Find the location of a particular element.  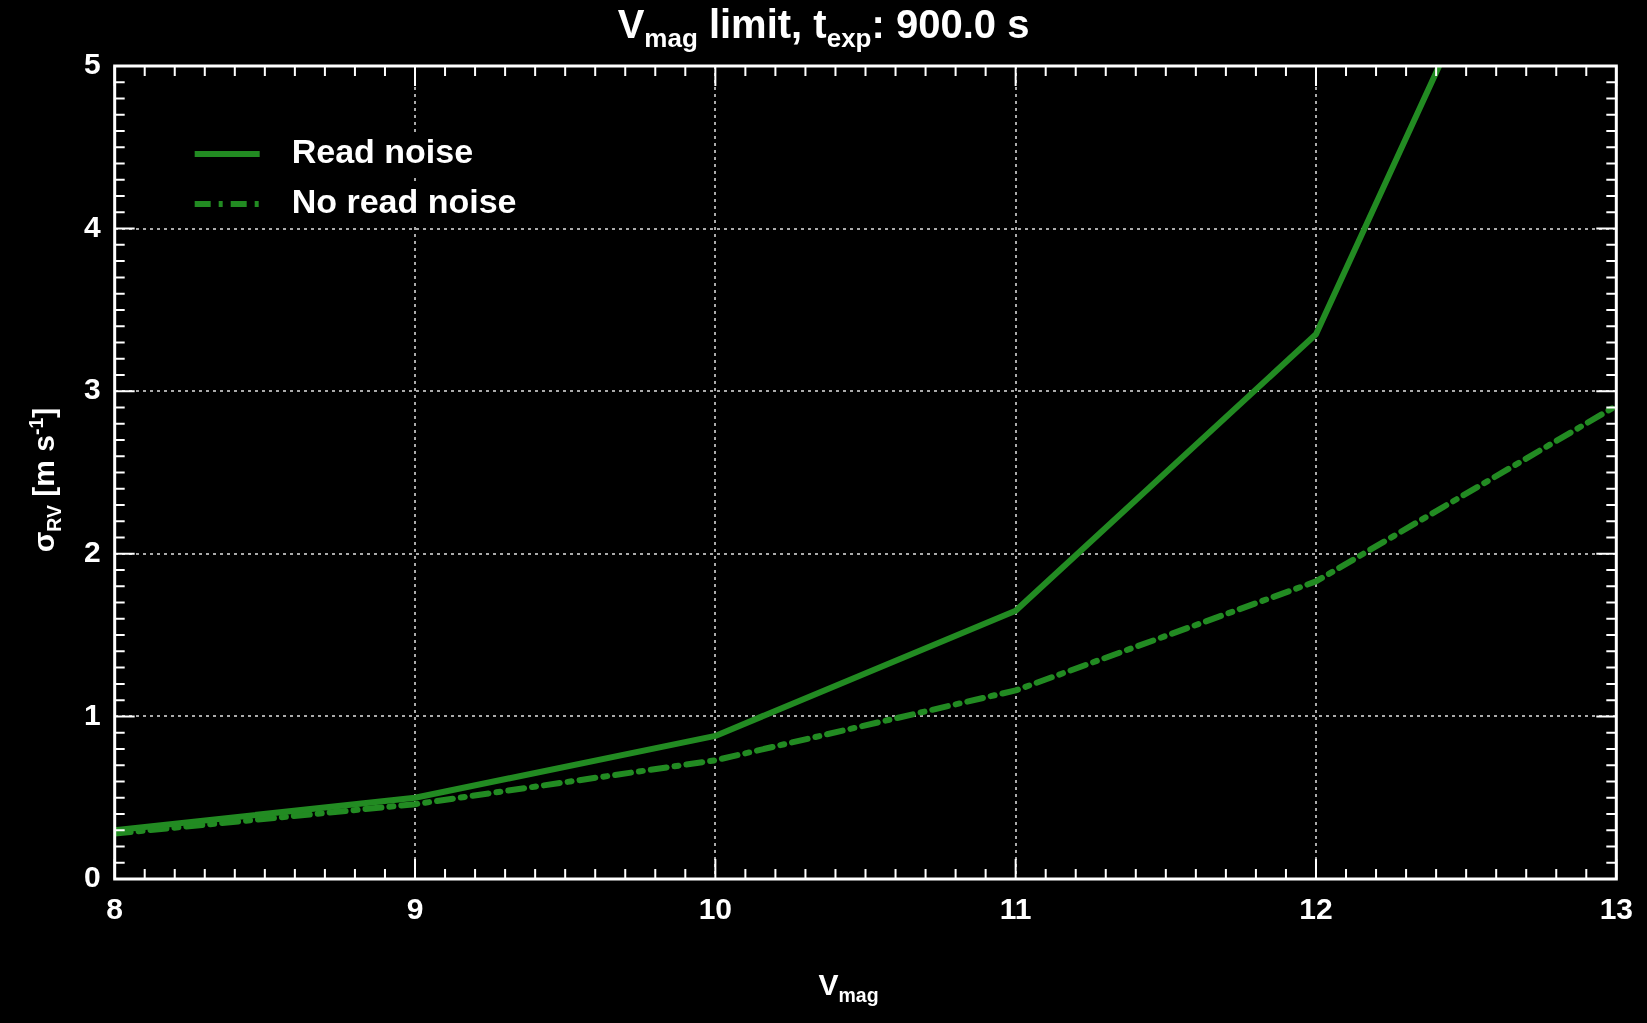

y-tick-label: 2 is located at coordinates (92, 552).